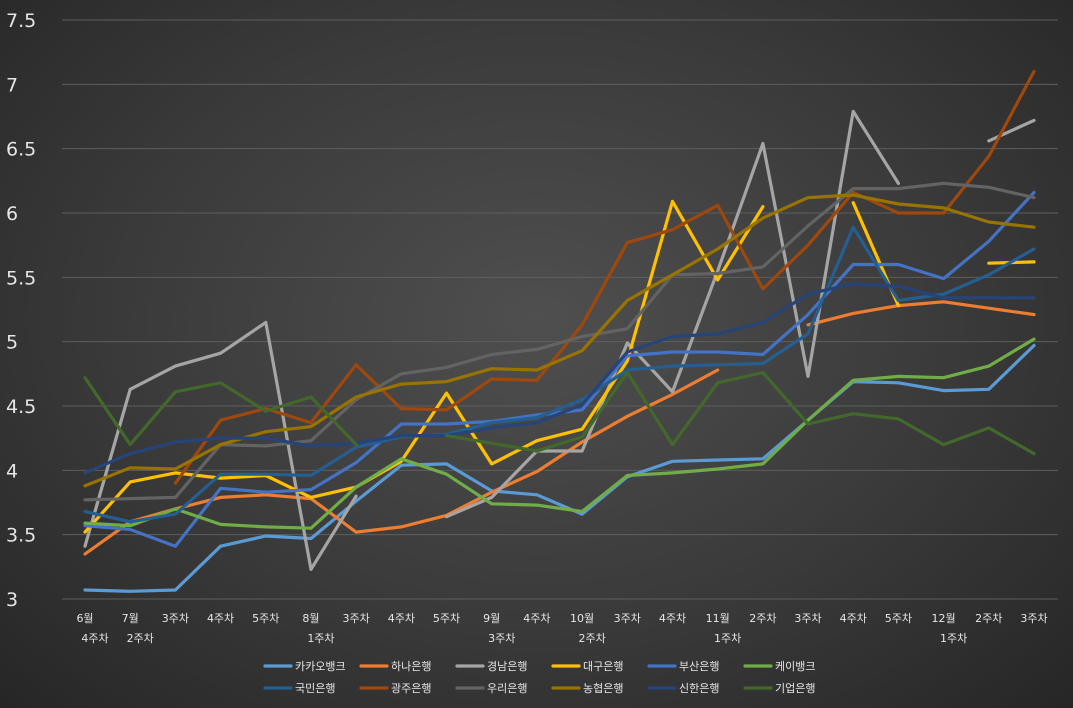 The image size is (1073, 708). I want to click on legend-item: 농협은행, so click(587, 688).